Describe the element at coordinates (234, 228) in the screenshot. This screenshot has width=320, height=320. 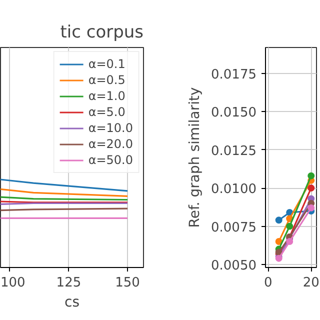
I see `y-tick-label: 0.0075` at that location.